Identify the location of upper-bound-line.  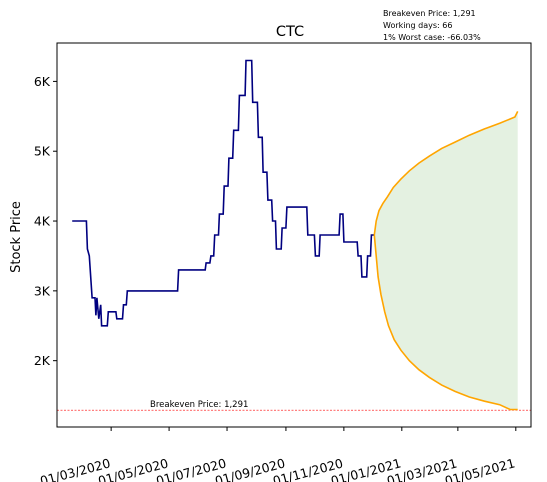
(446, 173).